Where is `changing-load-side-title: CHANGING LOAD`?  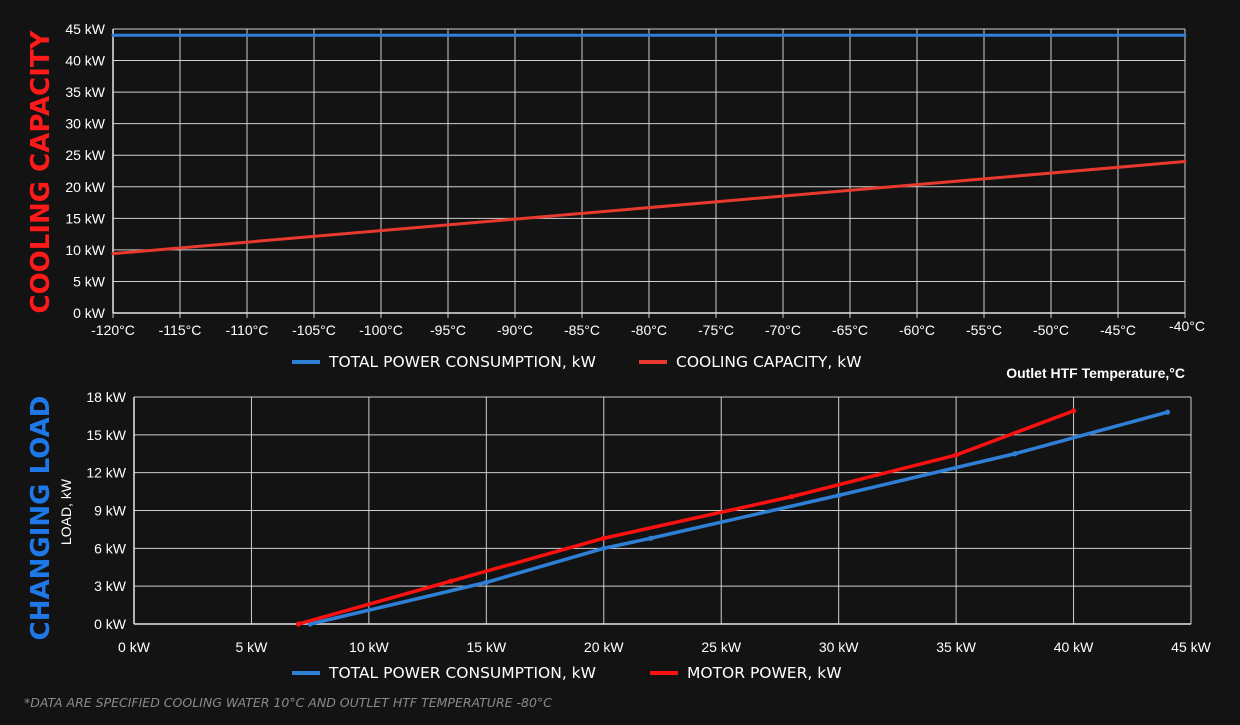 changing-load-side-title: CHANGING LOAD is located at coordinates (41, 518).